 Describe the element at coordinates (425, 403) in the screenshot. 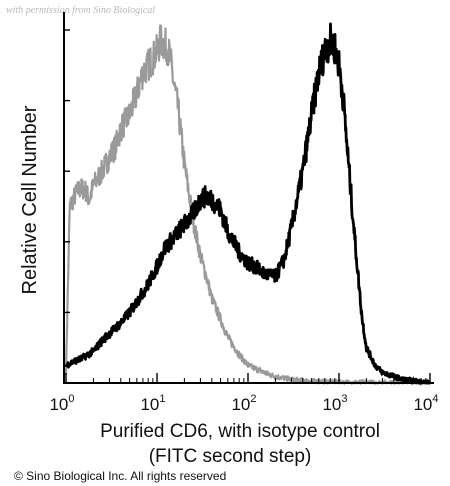

I see `x-tick-label: 10⁴` at that location.